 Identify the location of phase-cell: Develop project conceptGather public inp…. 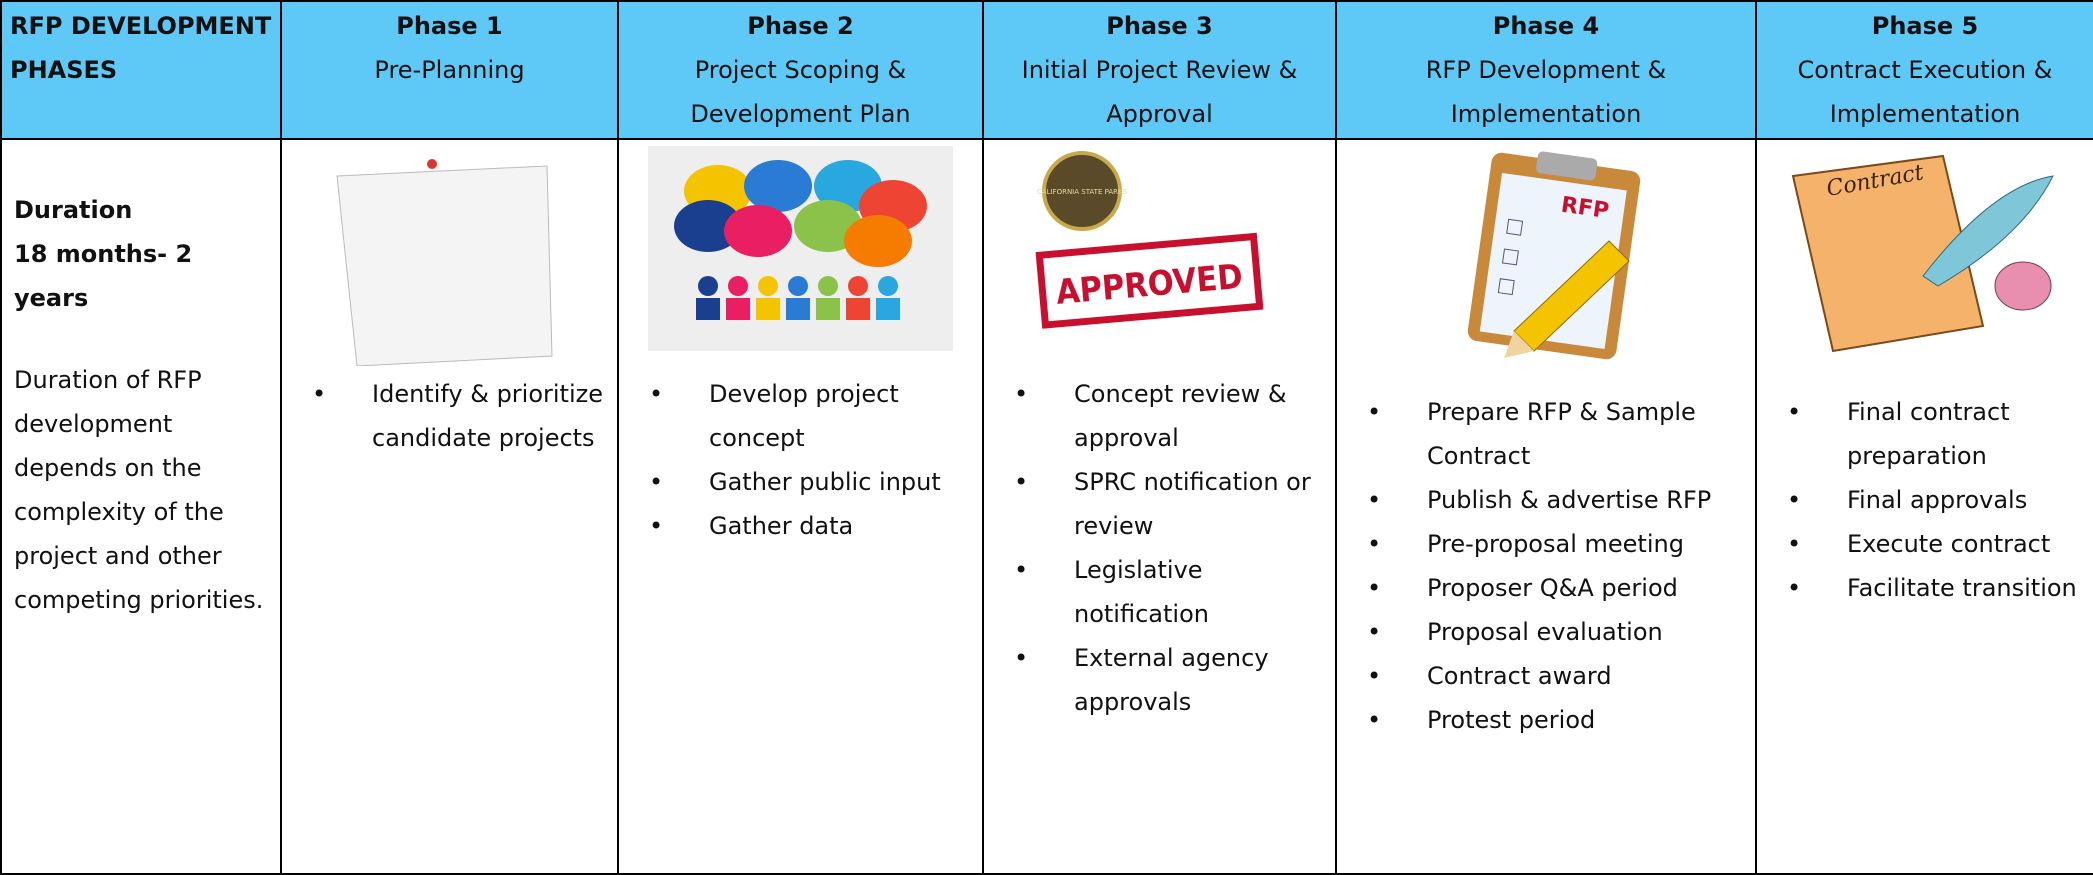
(800, 506).